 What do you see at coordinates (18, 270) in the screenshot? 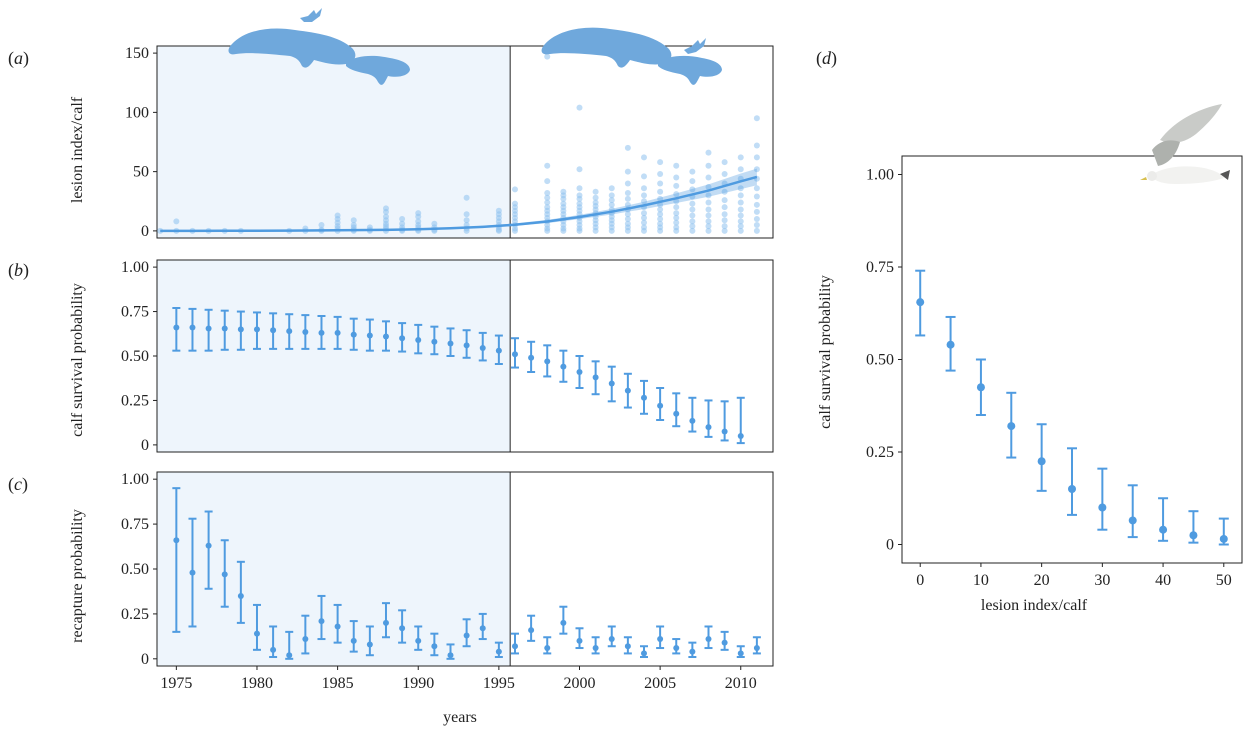
I see `panel-label-b-letter: b` at bounding box center [18, 270].